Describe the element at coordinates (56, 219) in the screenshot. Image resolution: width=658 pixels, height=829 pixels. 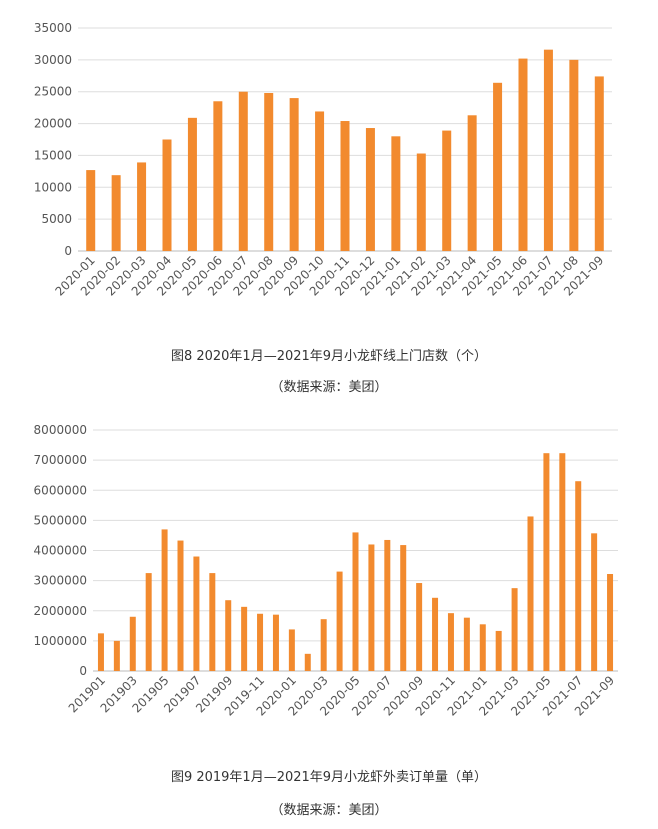
I see `y-tick-label: 5000` at that location.